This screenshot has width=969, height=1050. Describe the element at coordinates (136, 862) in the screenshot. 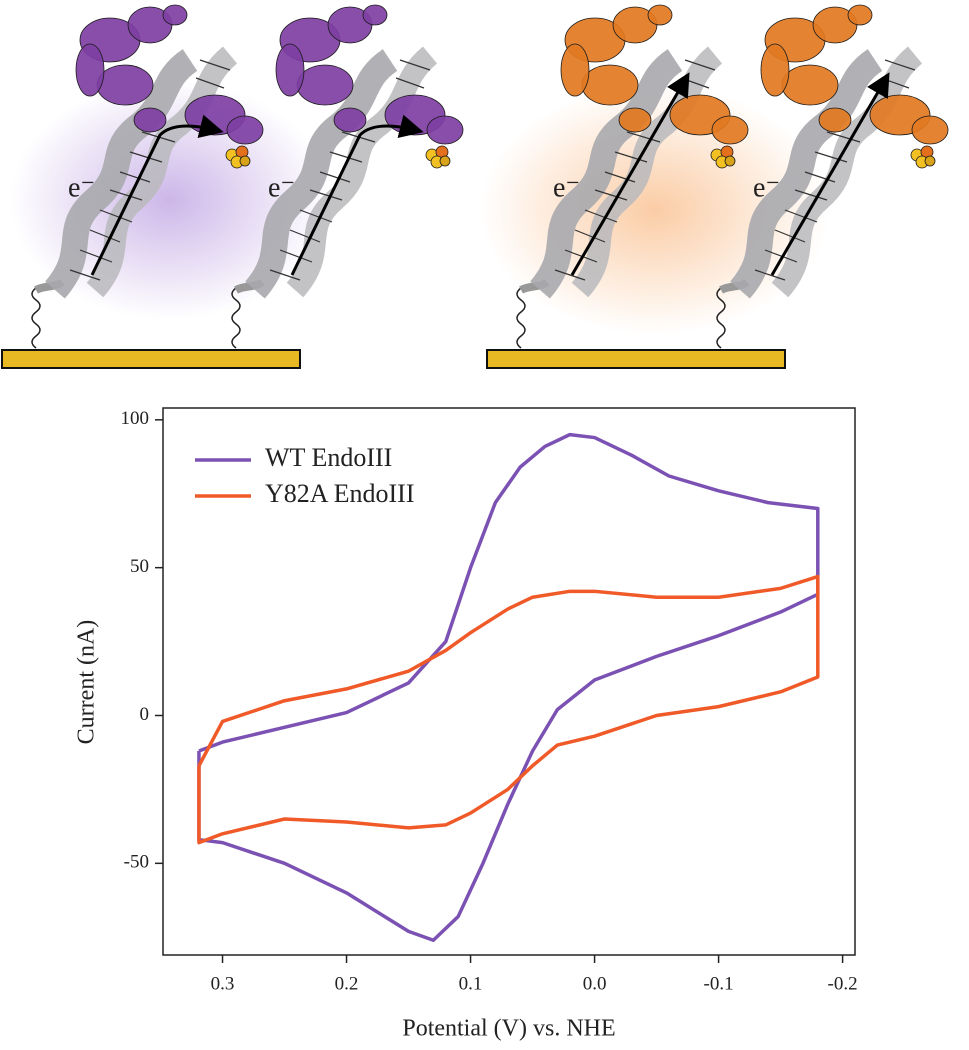

I see `y-tick-label: -50` at that location.